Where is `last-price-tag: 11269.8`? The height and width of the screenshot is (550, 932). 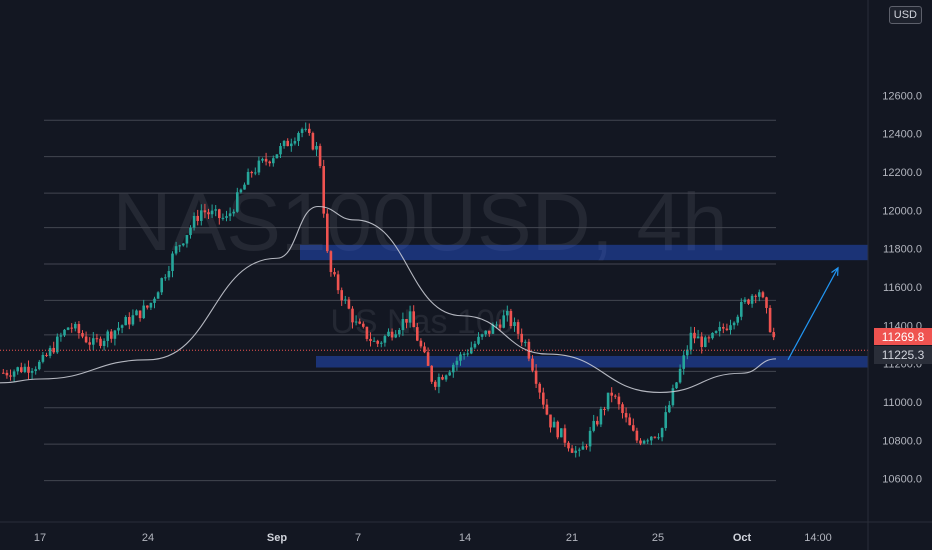
last-price-tag: 11269.8 is located at coordinates (903, 337).